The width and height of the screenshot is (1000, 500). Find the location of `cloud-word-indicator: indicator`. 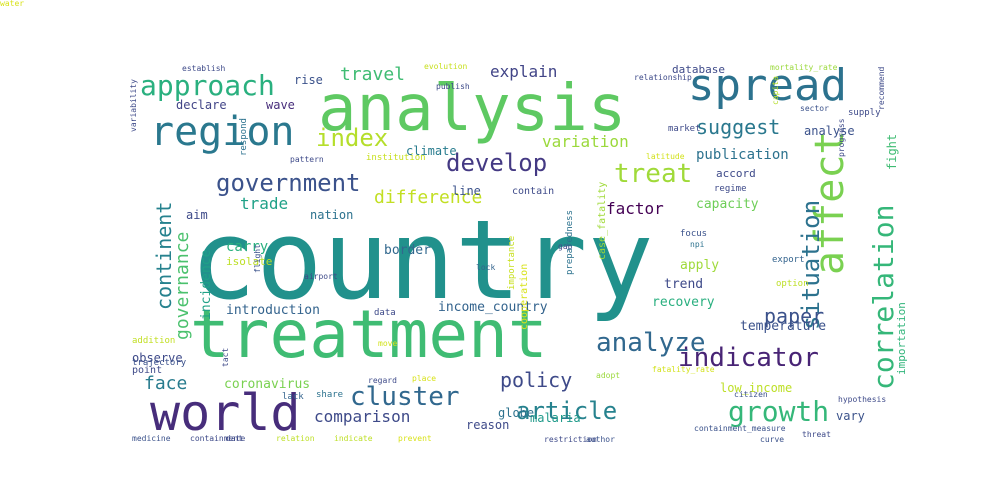

cloud-word-indicator: indicator is located at coordinates (748, 358).